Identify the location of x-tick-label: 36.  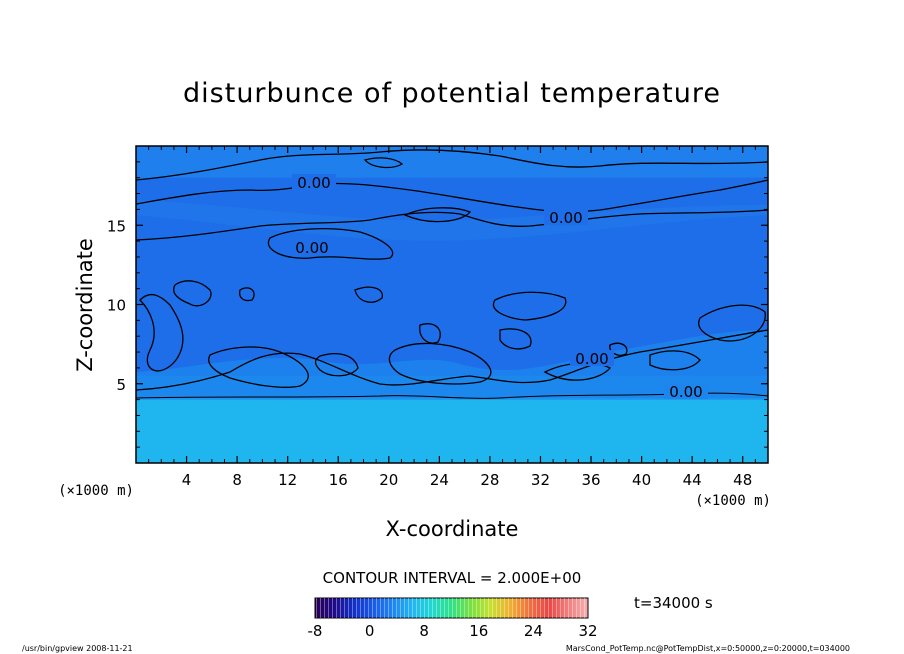
(590, 480).